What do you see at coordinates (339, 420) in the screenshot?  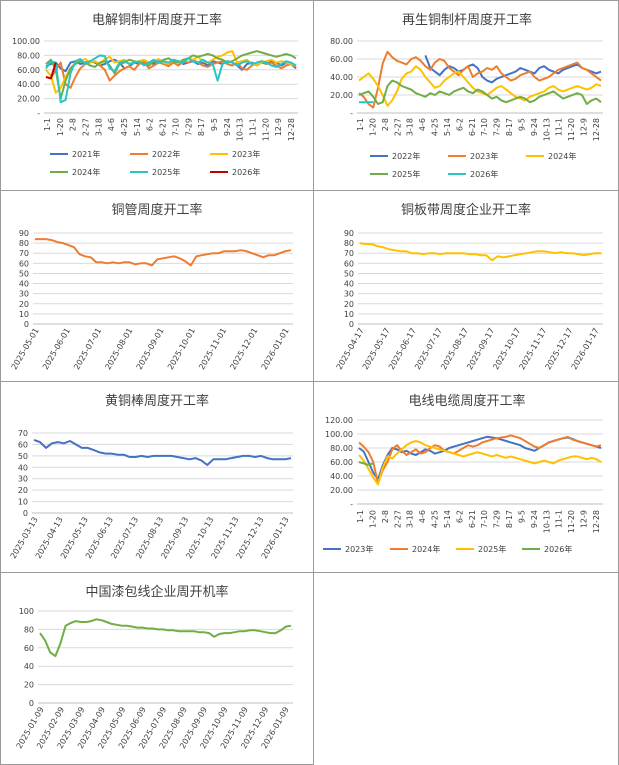 I see `y-tick-label: 120.00` at bounding box center [339, 420].